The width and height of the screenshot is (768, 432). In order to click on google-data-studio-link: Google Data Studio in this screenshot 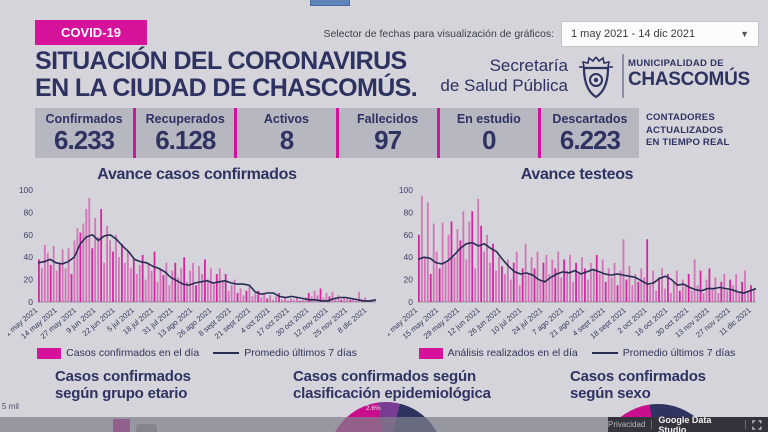, I will do `click(685, 423)`.